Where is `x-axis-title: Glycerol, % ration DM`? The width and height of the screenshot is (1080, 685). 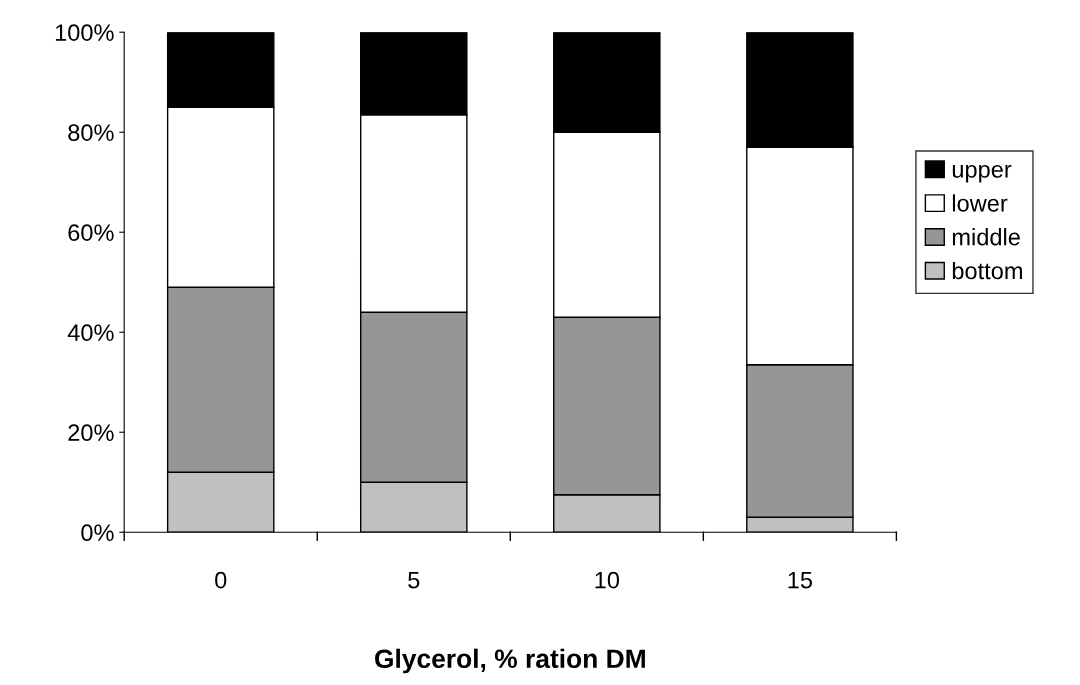 x-axis-title: Glycerol, % ration DM is located at coordinates (510, 661).